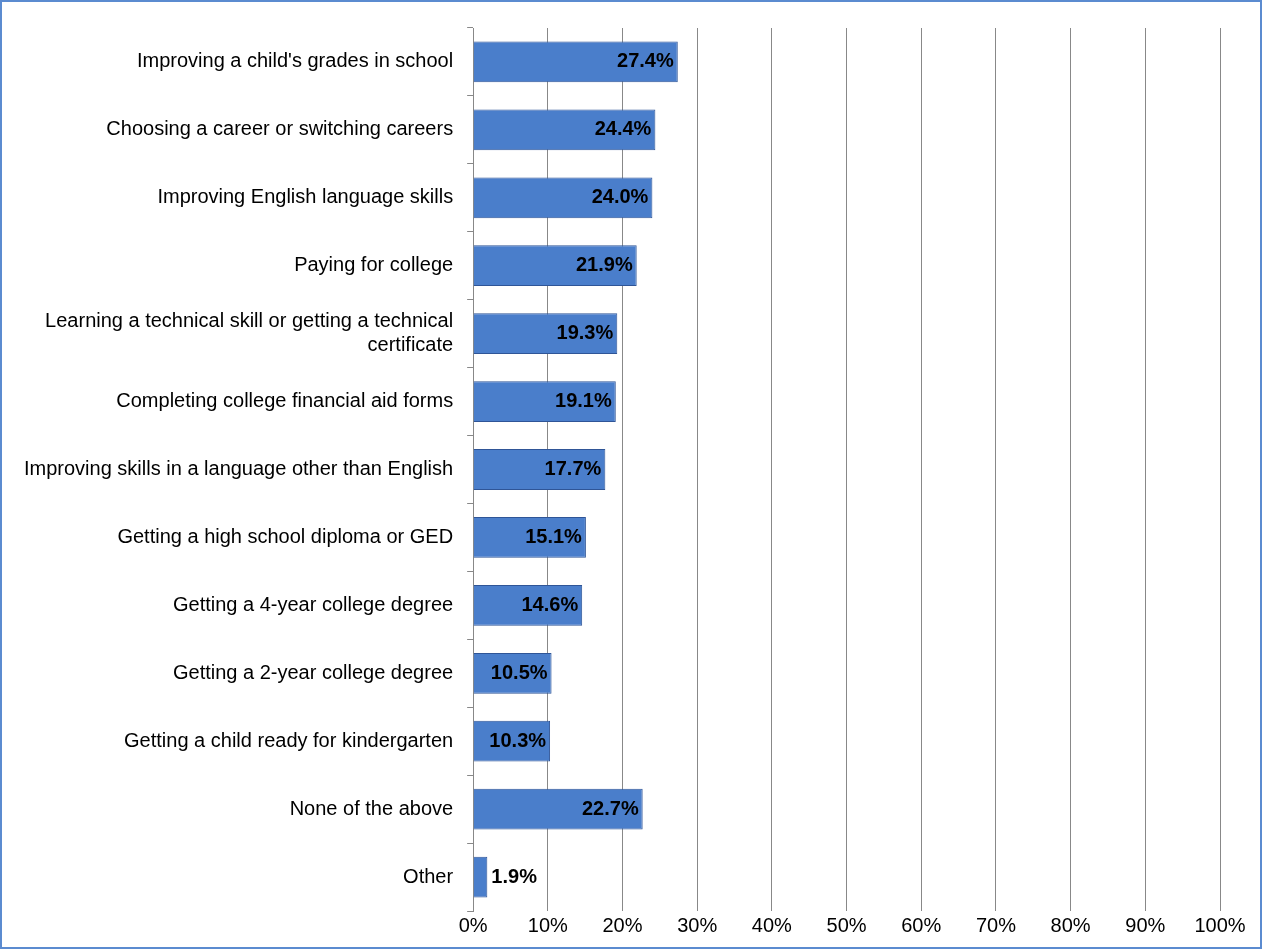 The width and height of the screenshot is (1262, 949). What do you see at coordinates (428, 875) in the screenshot?
I see `y-tick-label: Other` at bounding box center [428, 875].